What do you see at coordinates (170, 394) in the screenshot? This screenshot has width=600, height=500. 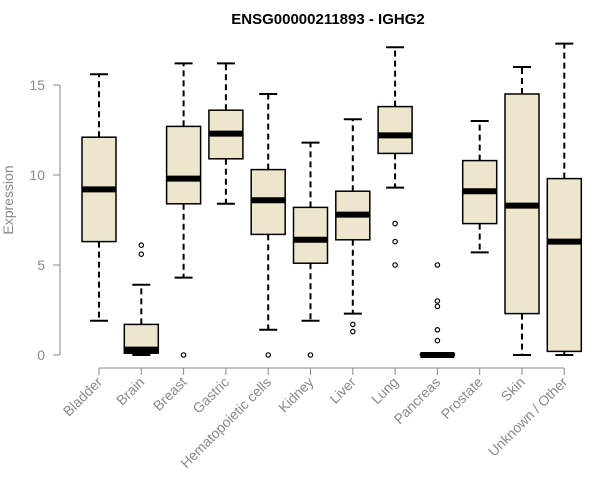 I see `x-tick-label: Breast` at bounding box center [170, 394].